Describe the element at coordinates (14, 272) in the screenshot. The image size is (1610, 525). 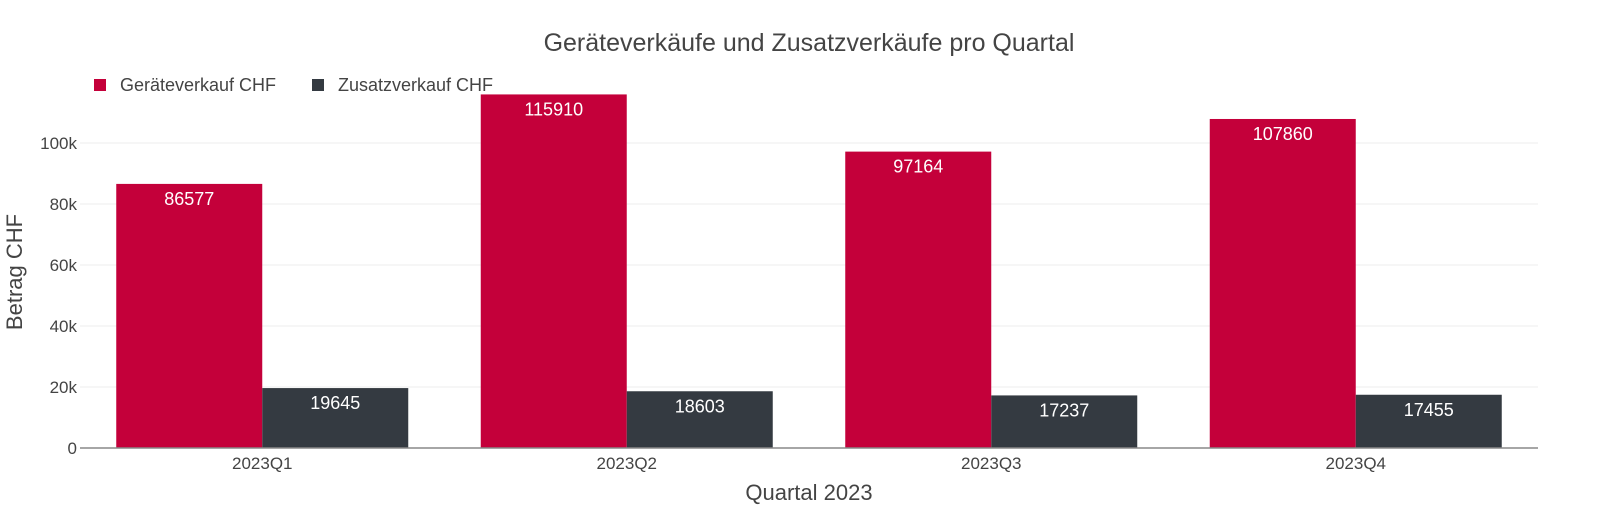
I see `y-axis-title: Betrag CHF` at that location.